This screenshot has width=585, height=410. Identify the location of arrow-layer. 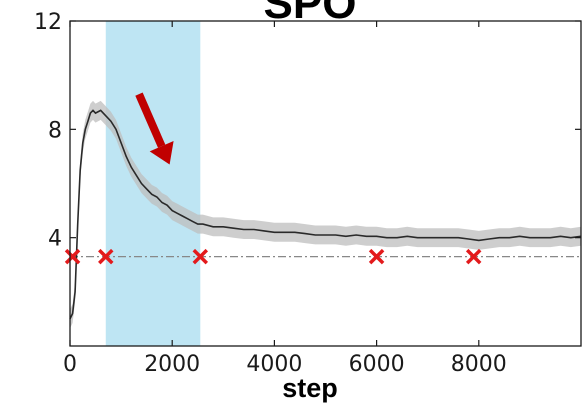
(154, 128).